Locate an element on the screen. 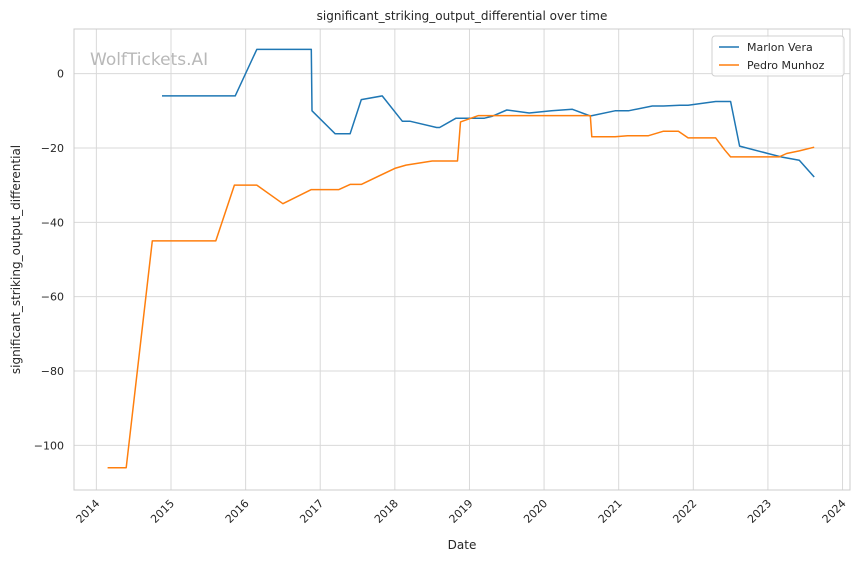 This screenshot has height=561, width=866. x-axis-title: Date is located at coordinates (462, 545).